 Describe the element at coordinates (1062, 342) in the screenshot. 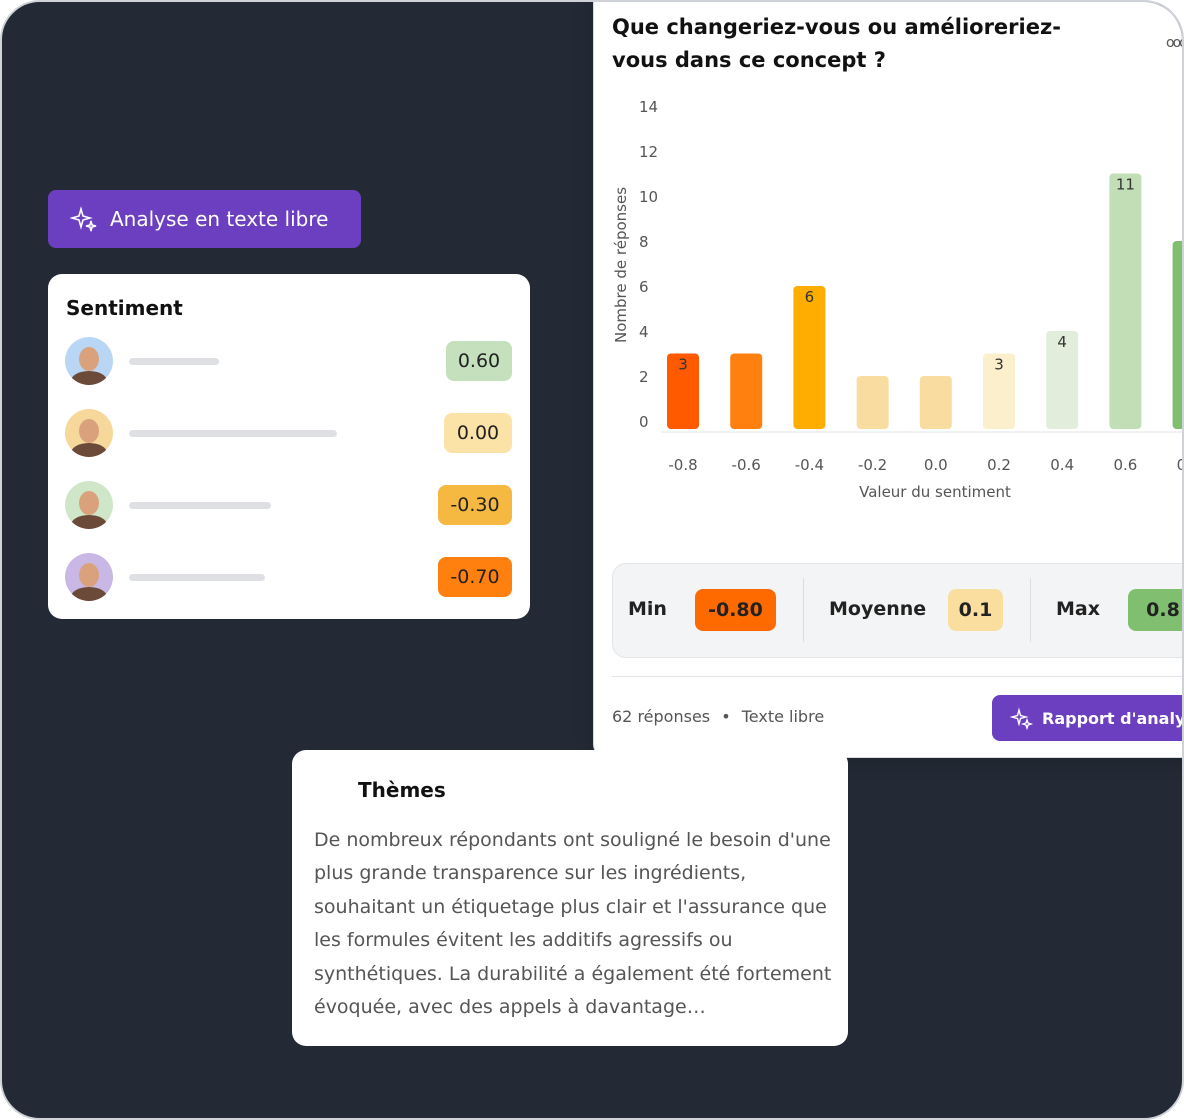

I see `value-label: 4` at that location.